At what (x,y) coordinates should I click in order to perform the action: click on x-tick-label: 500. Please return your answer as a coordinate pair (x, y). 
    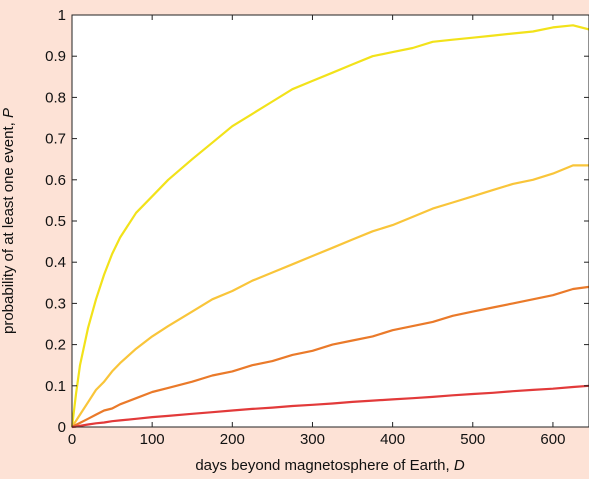
    Looking at the image, I should click on (472, 439).